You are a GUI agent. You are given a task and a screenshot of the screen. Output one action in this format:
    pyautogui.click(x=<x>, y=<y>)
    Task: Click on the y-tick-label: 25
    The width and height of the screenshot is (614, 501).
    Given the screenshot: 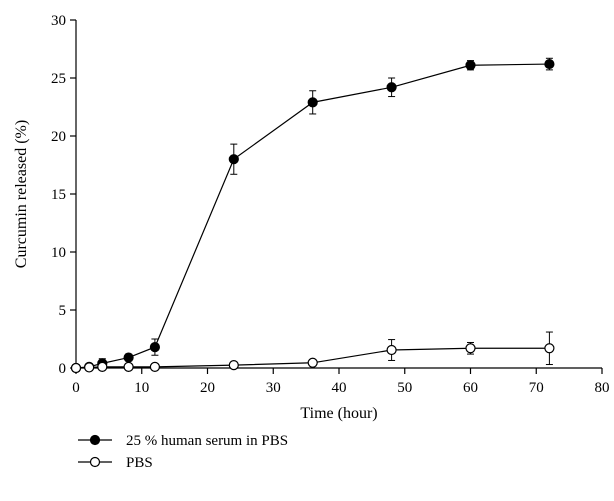 What is the action you would take?
    pyautogui.click(x=58, y=79)
    